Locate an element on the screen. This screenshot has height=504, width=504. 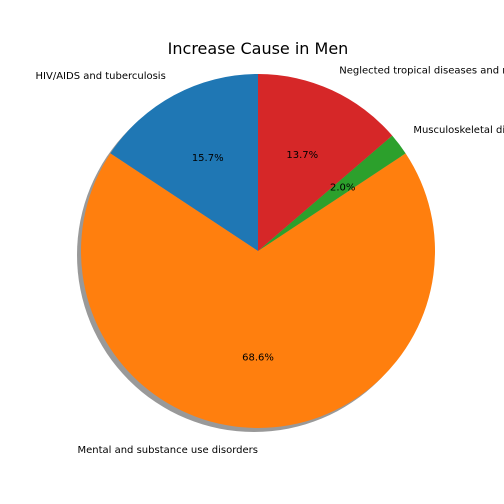
pie-category-label-hiv-aids-and-tuberculosis: HIV/AIDS and tuberculosis is located at coordinates (101, 76).